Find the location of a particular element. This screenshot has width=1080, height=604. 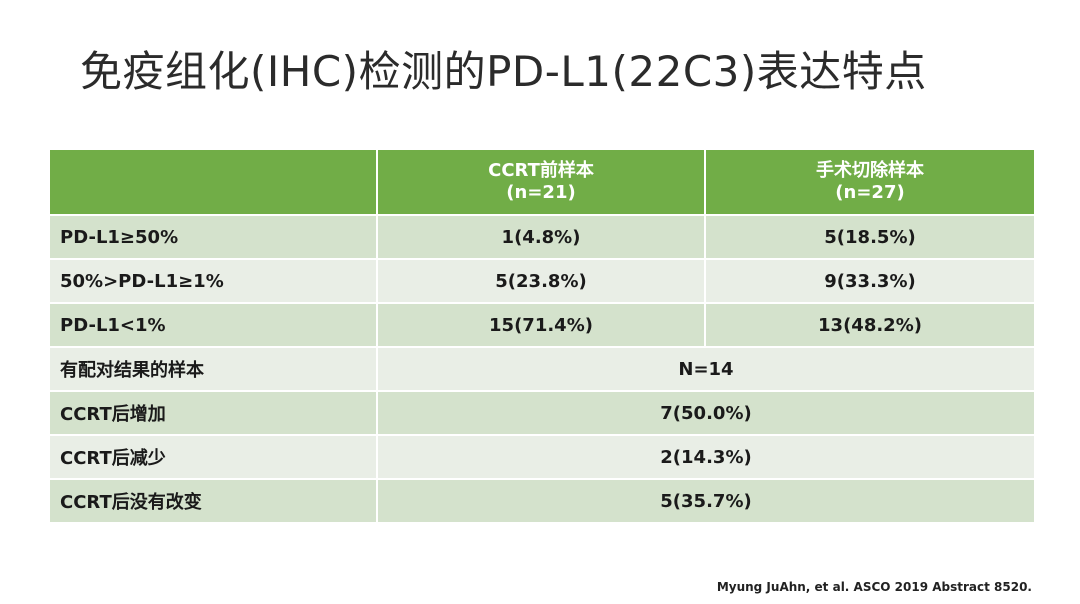

paired-value: 2(14.3%) is located at coordinates (706, 457).